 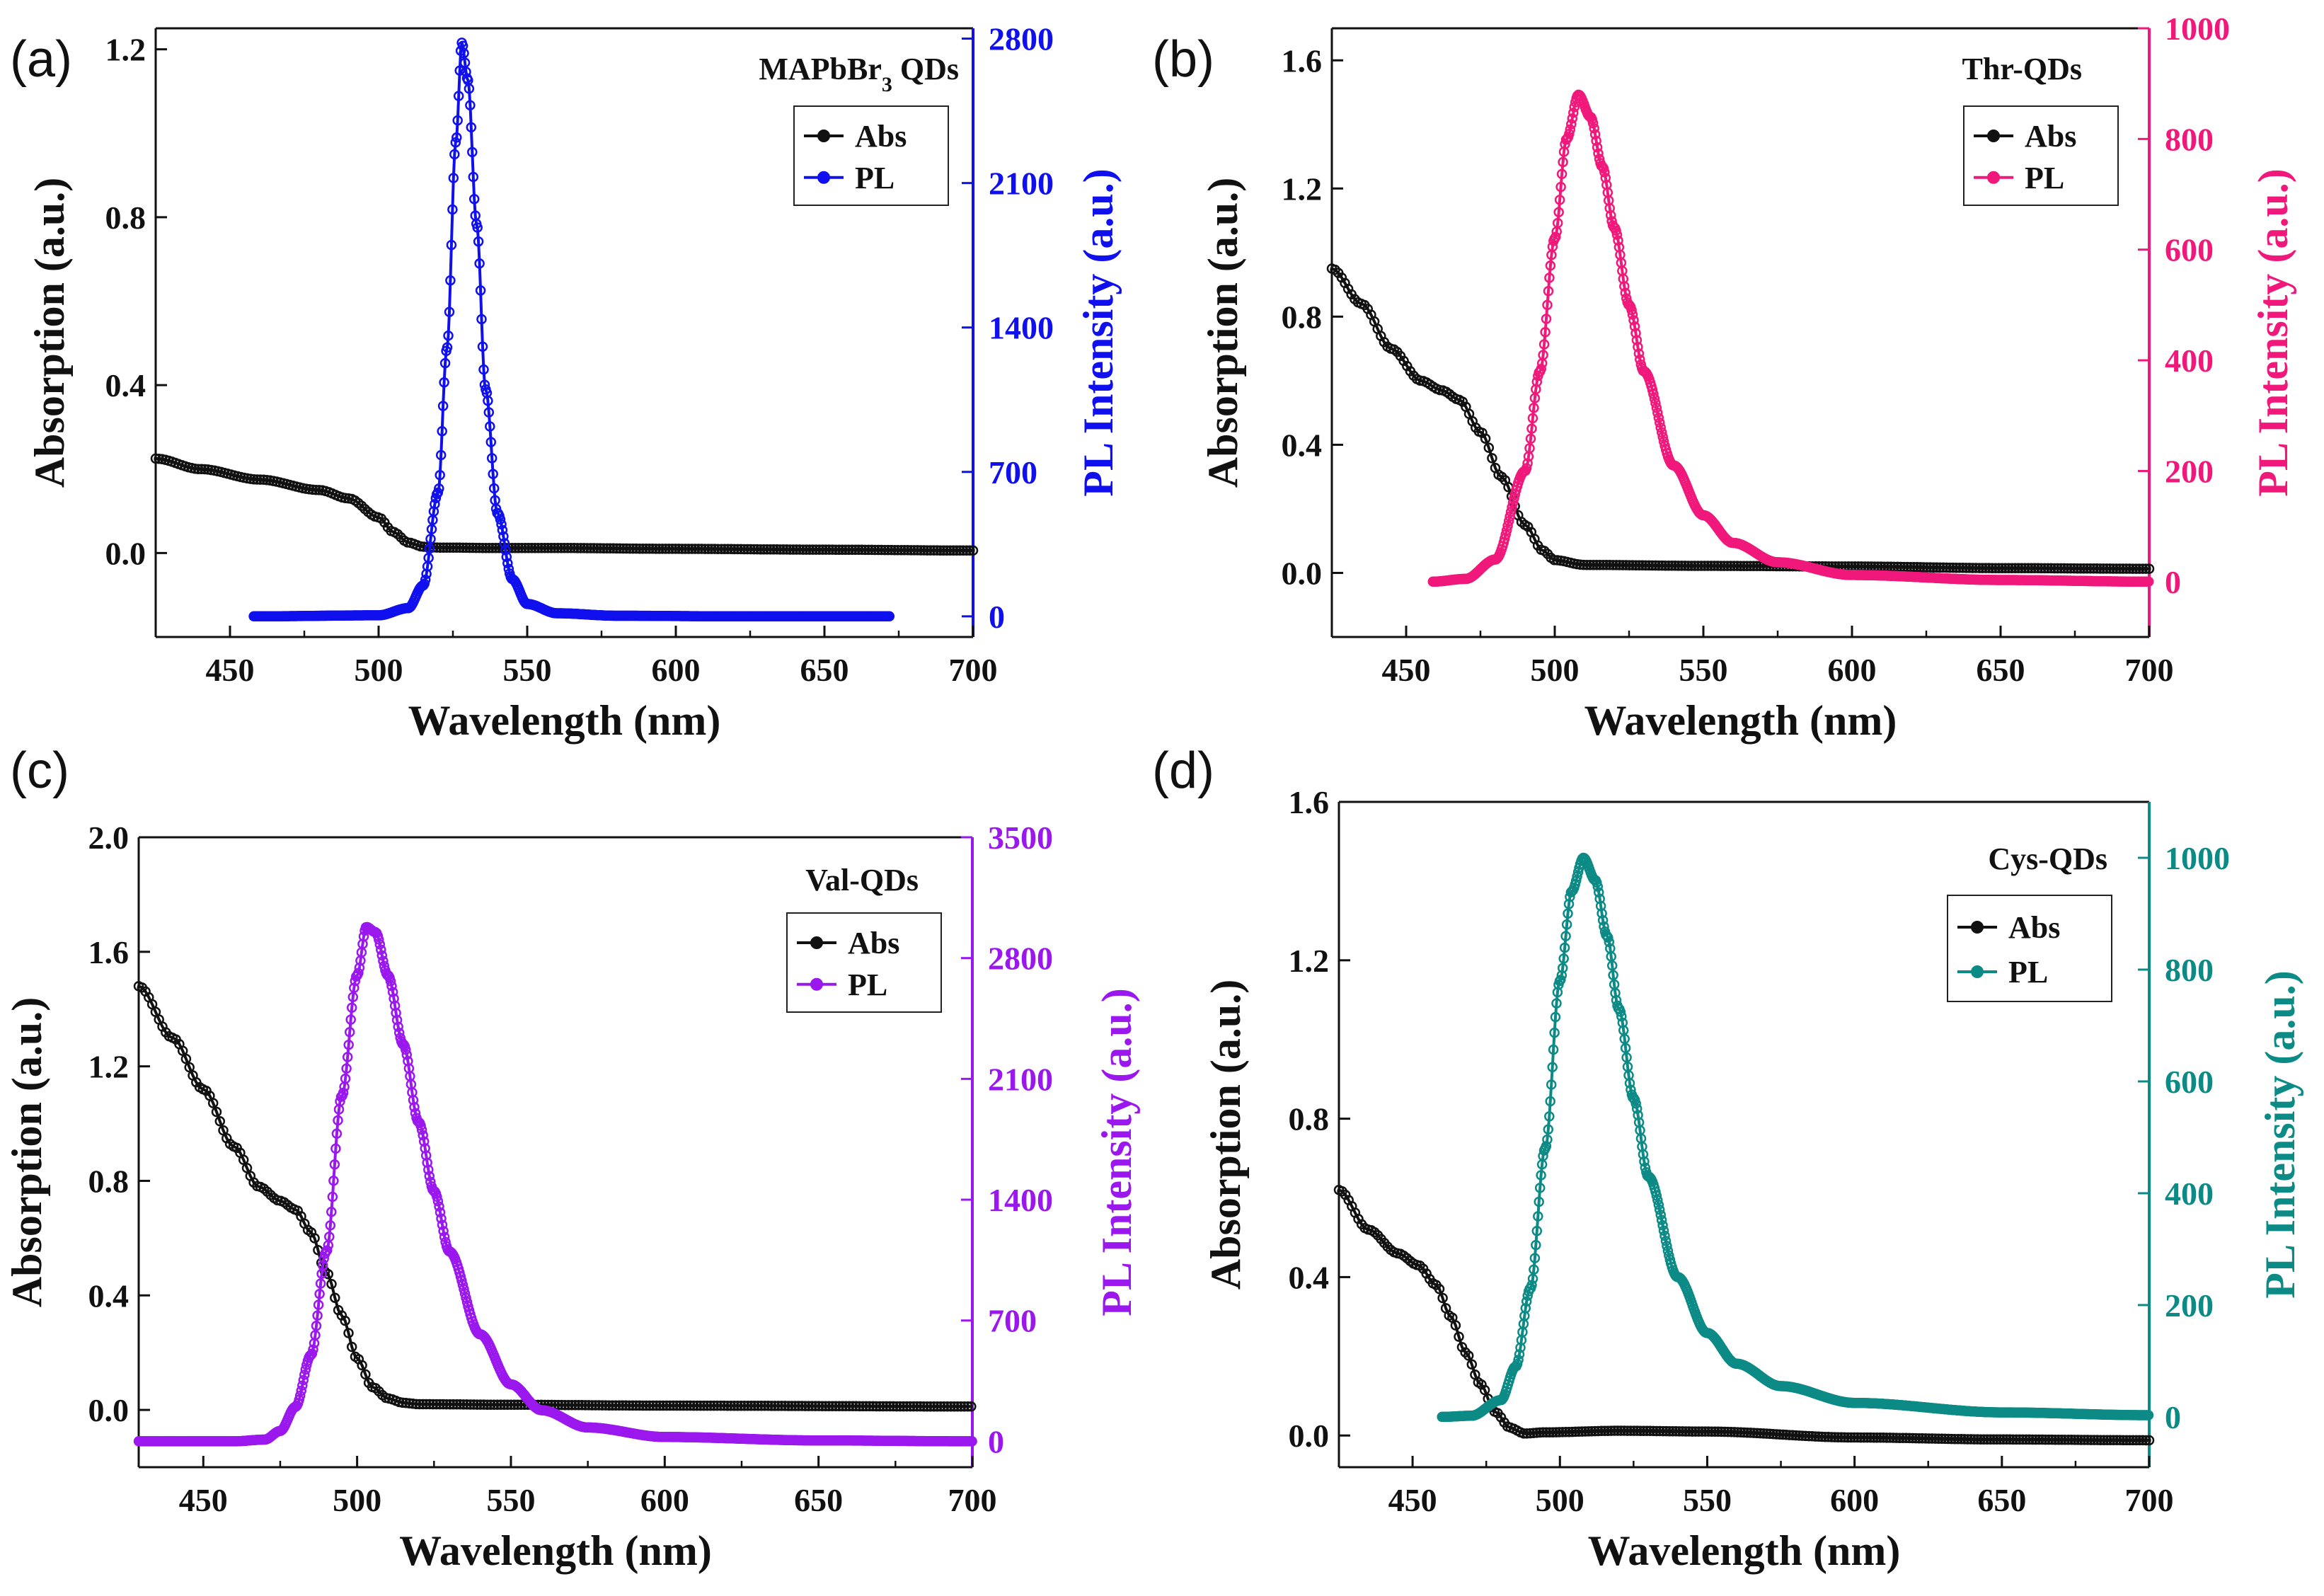 I want to click on right-tick-label: 2100, so click(x=1021, y=184).